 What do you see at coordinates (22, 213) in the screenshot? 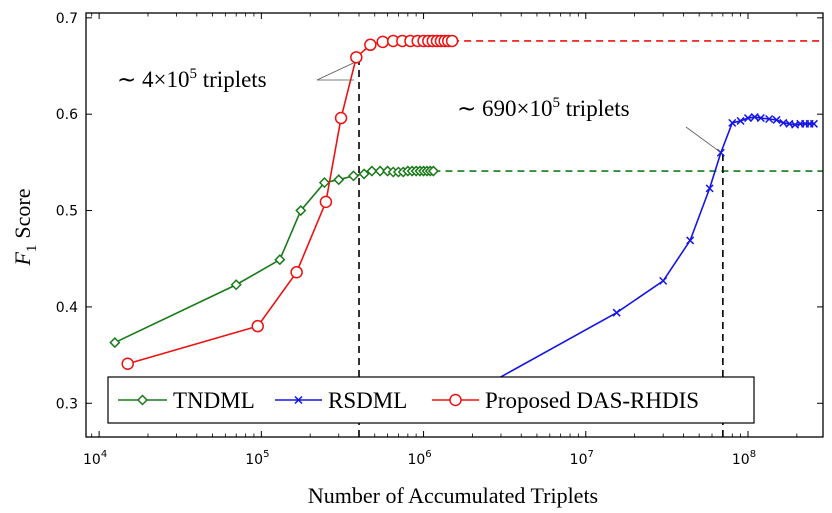
I see `y-axis-label-rest: Score` at bounding box center [22, 213].